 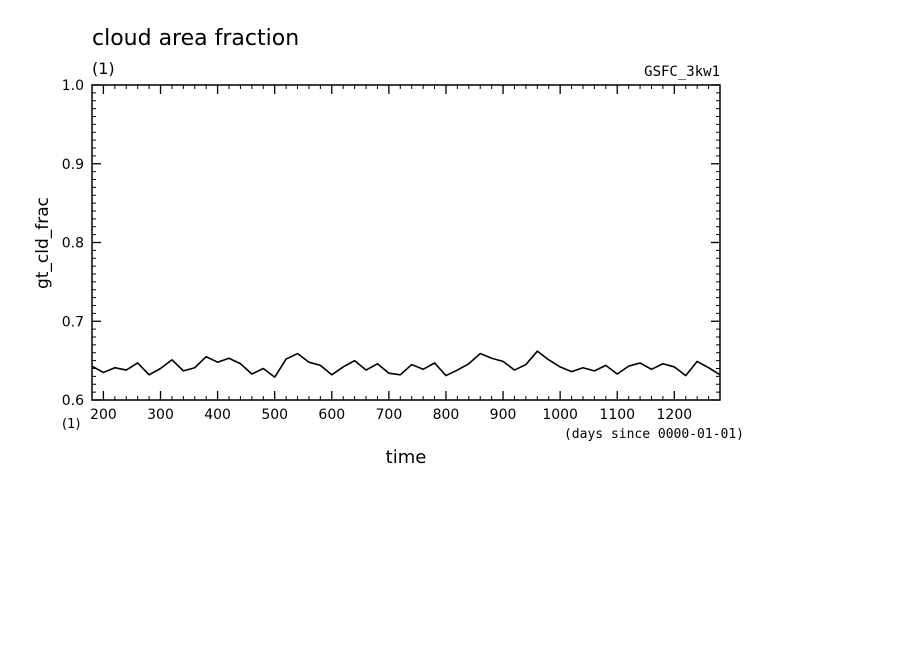 What do you see at coordinates (389, 415) in the screenshot?
I see `x-tick-label: 700` at bounding box center [389, 415].